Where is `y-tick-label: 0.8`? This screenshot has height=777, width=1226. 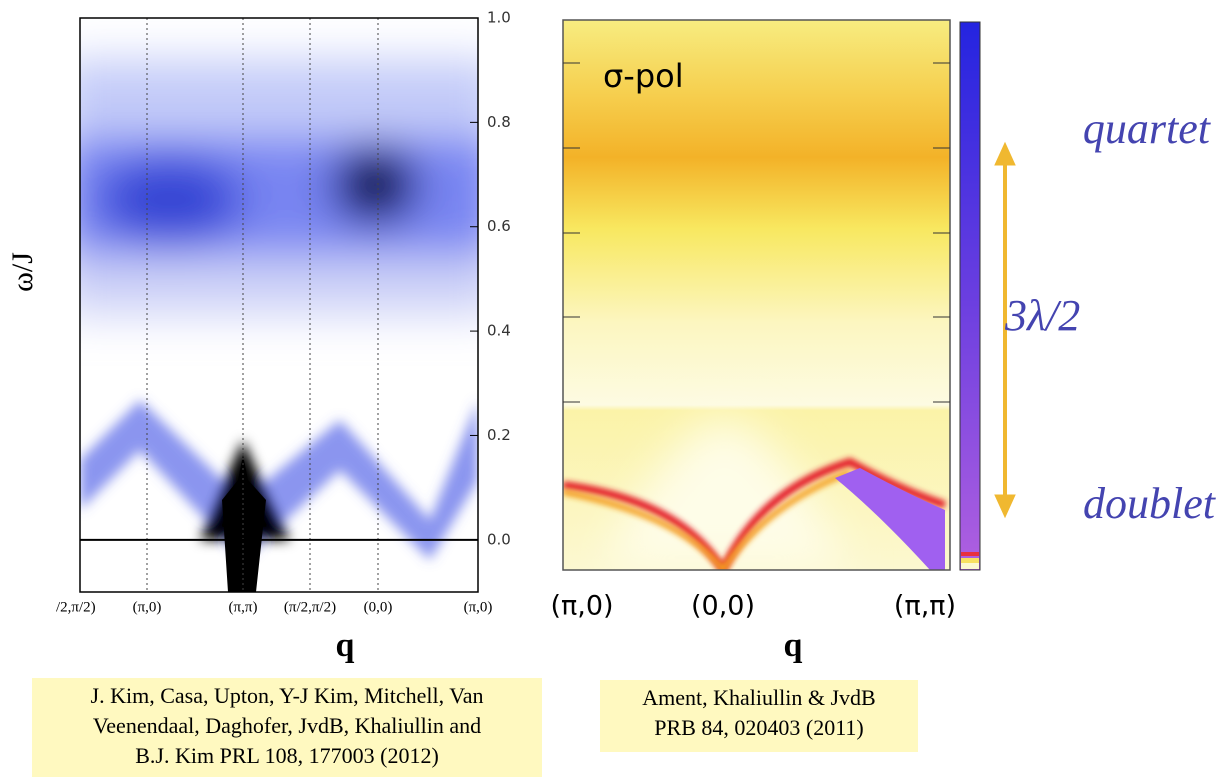 y-tick-label: 0.8 is located at coordinates (499, 122).